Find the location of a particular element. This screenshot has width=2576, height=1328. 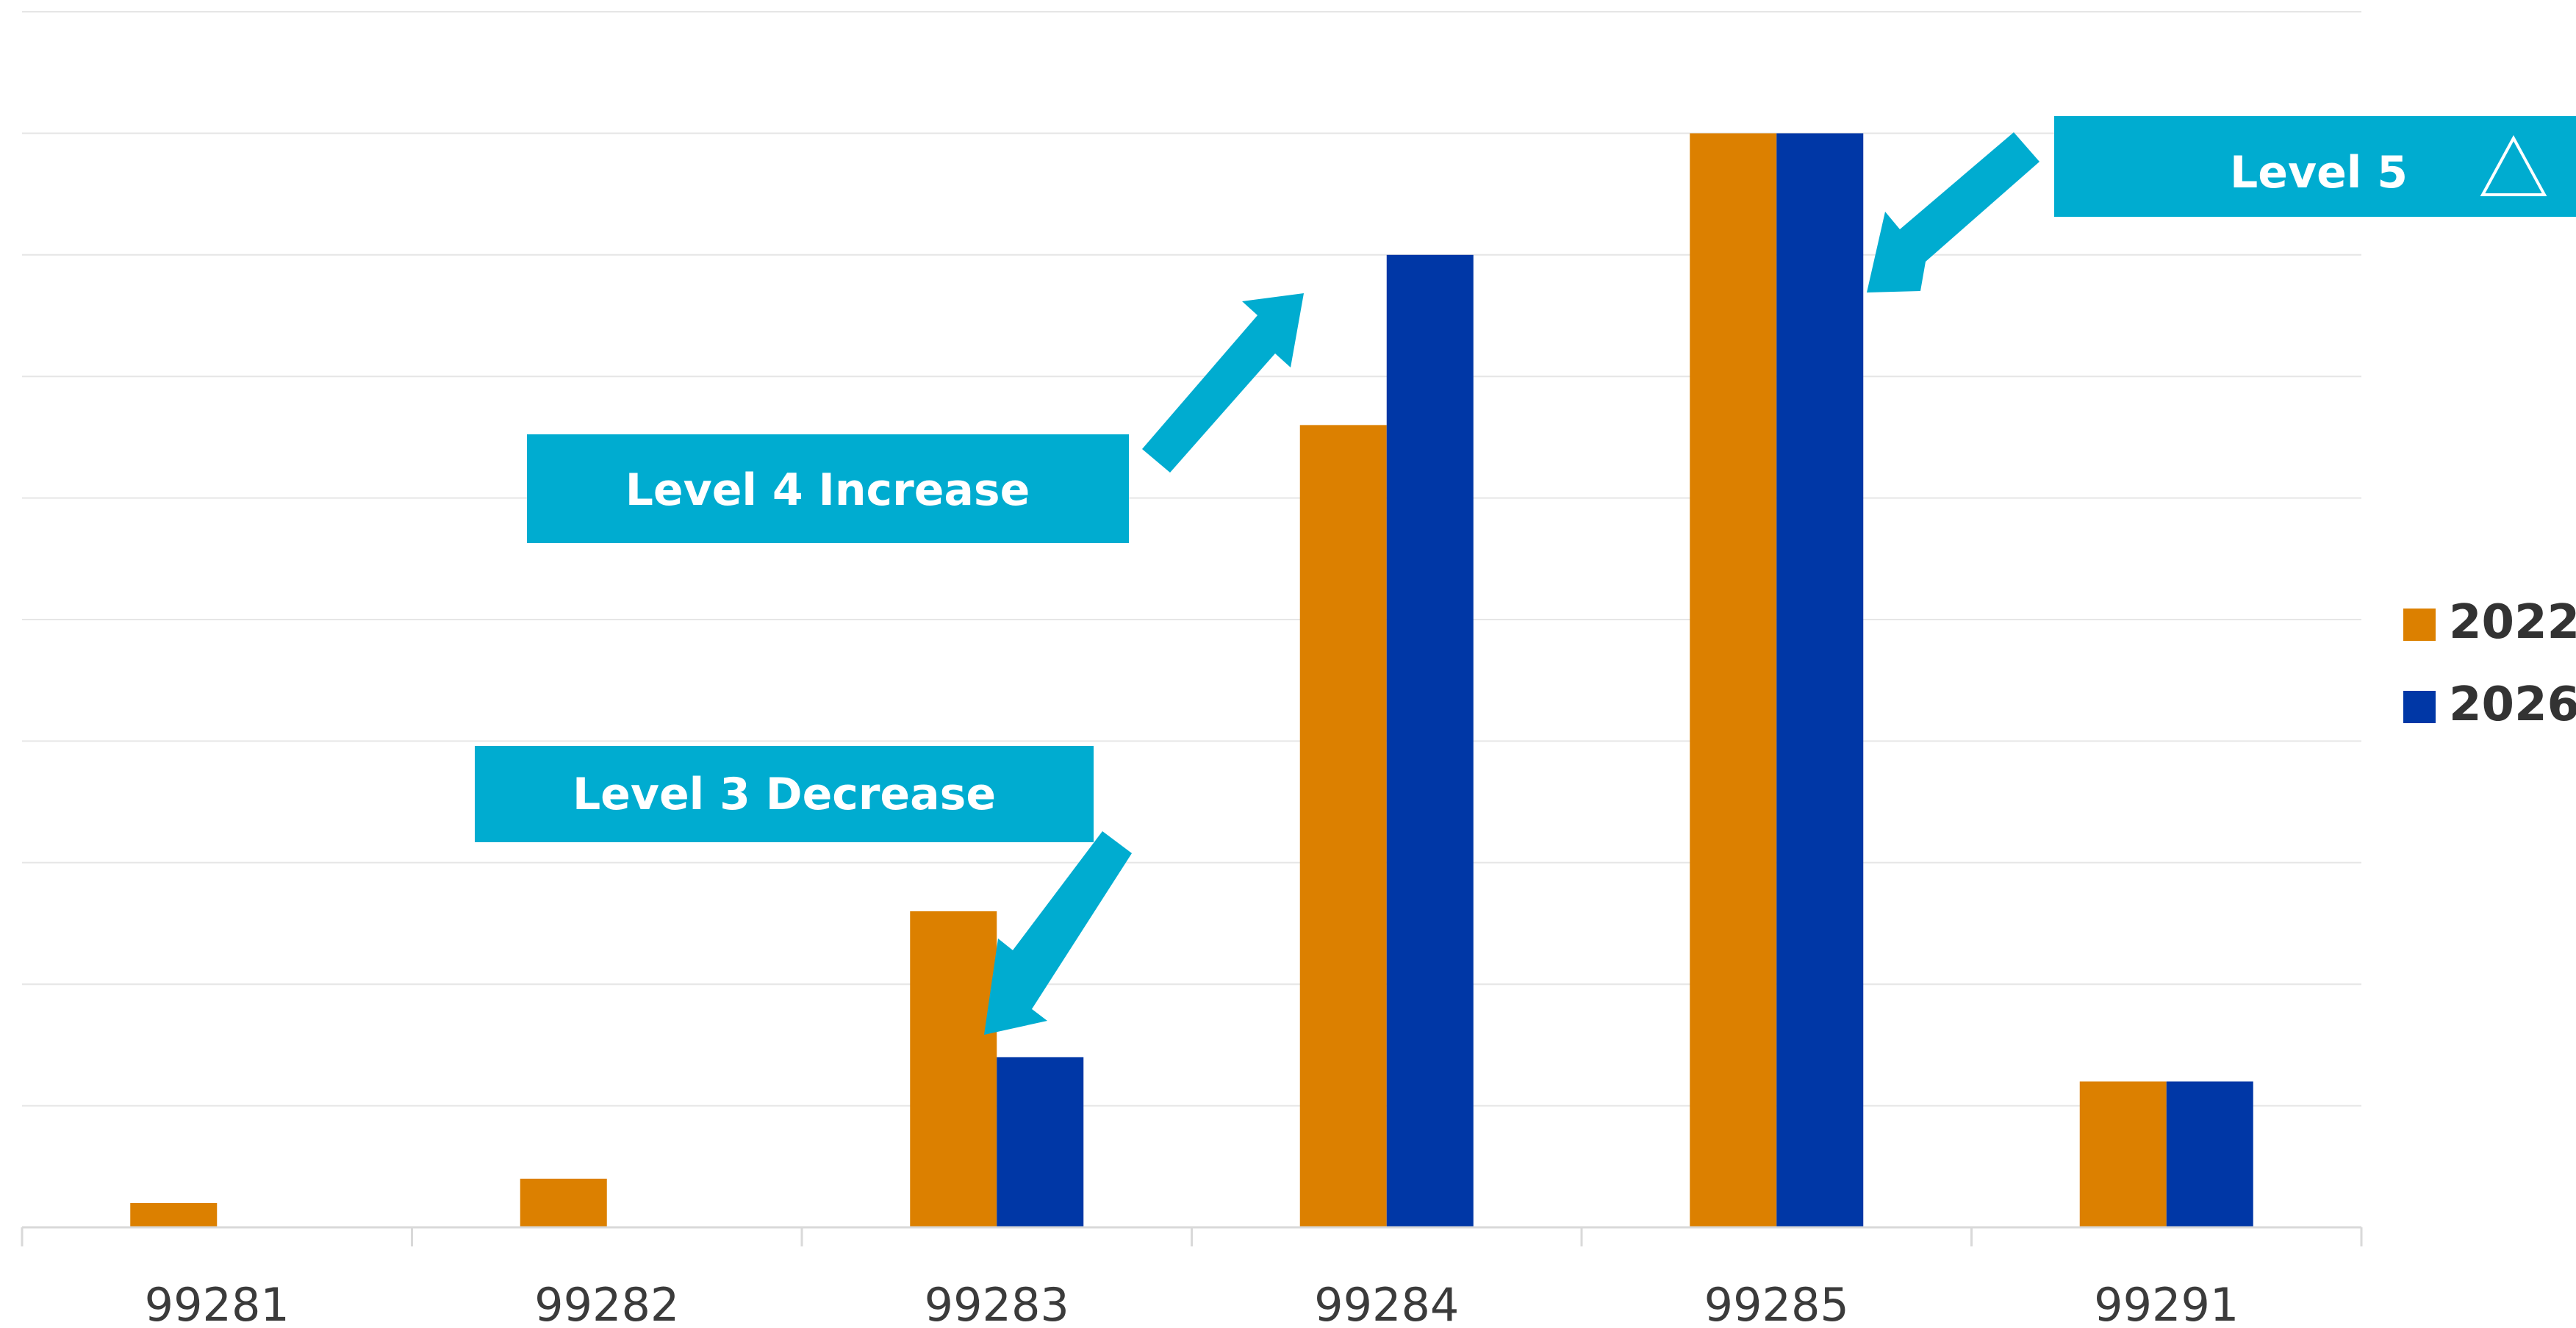

callout-level4-text: Level 4 Increase is located at coordinates (827, 490).